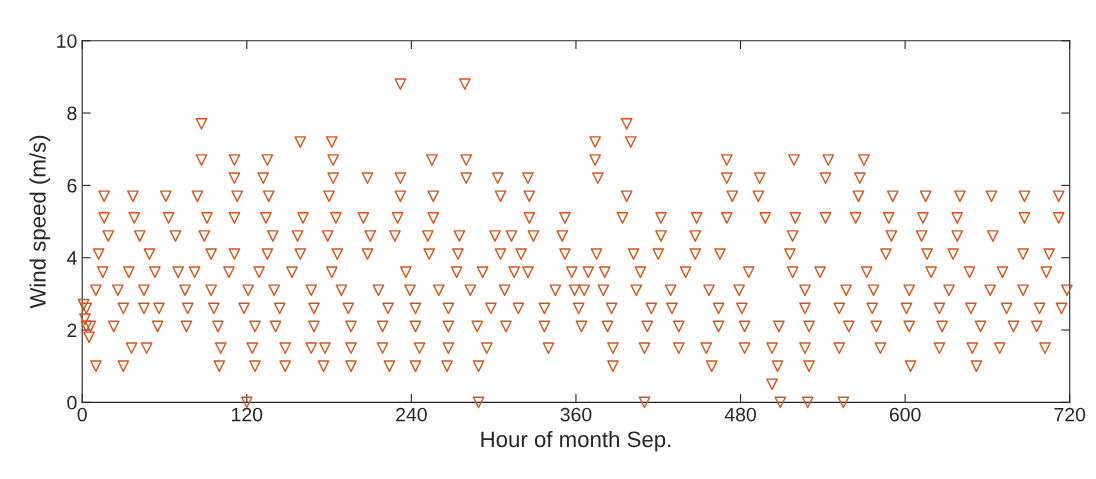 Image resolution: width=1096 pixels, height=479 pixels. What do you see at coordinates (576, 414) in the screenshot?
I see `x-tick-label: 360` at bounding box center [576, 414].